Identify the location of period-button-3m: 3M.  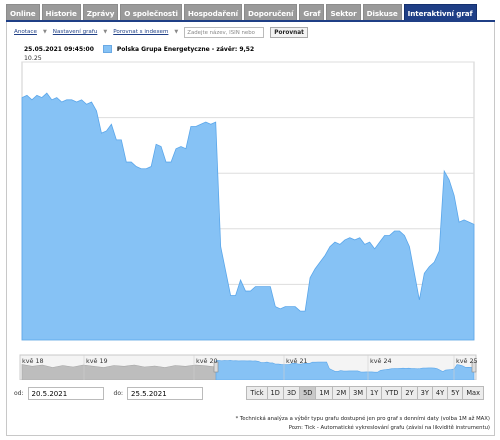
(358, 393).